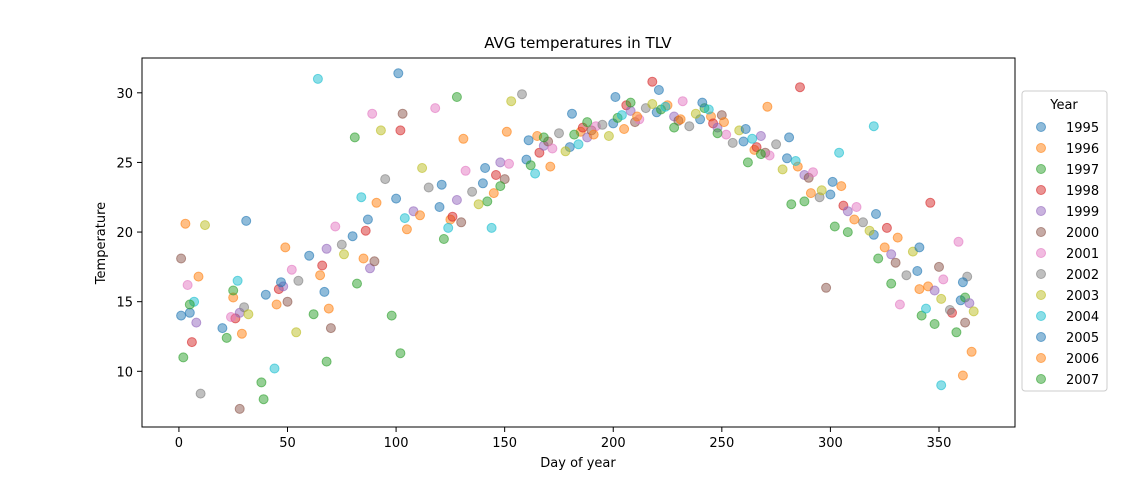 The width and height of the screenshot is (1127, 480). I want to click on legend-label-2003: 2003, so click(1082, 296).